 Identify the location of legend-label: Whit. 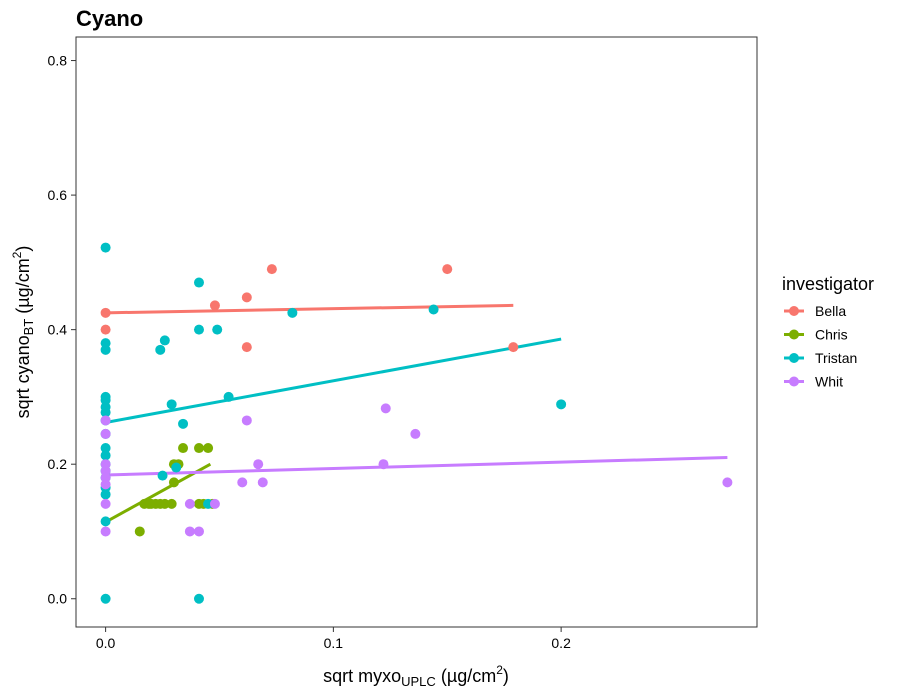
(829, 382).